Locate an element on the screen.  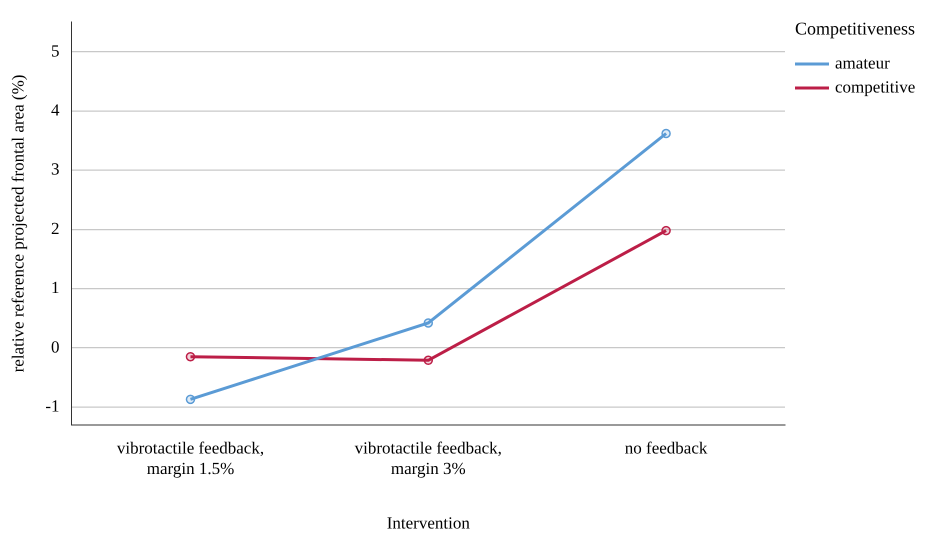
legend-label: amateur is located at coordinates (862, 62).